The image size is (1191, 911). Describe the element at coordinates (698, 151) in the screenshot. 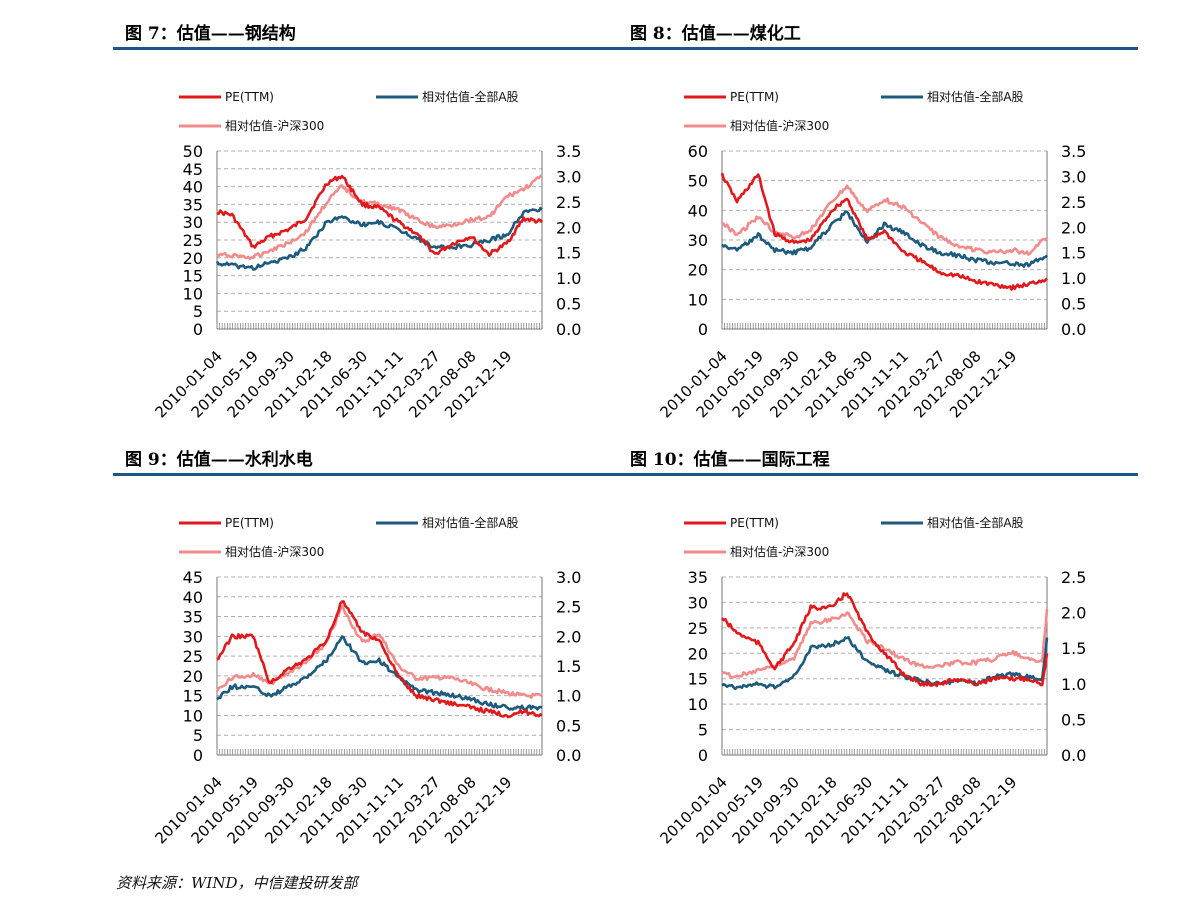

I see `y-left-tick-label: 60` at that location.